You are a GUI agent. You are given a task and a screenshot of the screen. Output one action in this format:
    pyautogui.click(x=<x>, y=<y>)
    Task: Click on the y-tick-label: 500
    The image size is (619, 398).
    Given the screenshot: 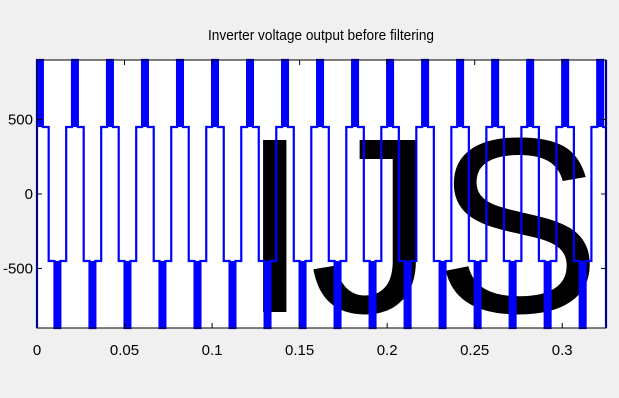 What is the action you would take?
    pyautogui.click(x=20, y=120)
    